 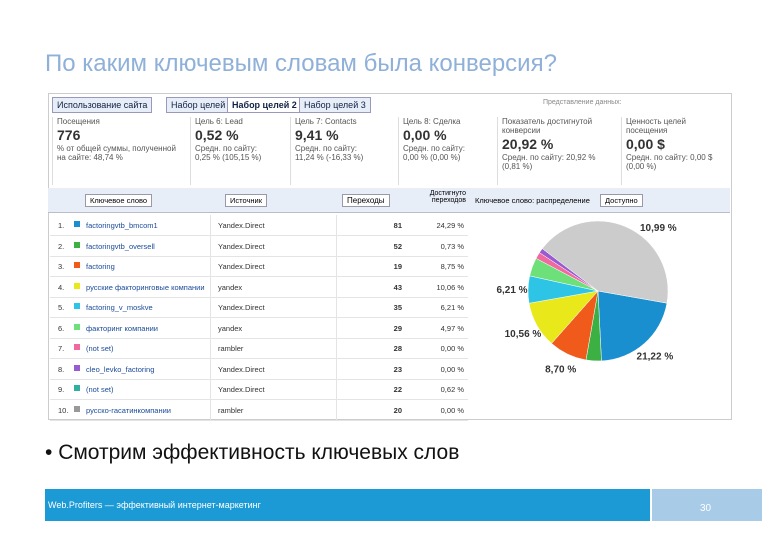 What do you see at coordinates (517, 166) in the screenshot?
I see `metric-line: (0,81 %)` at bounding box center [517, 166].